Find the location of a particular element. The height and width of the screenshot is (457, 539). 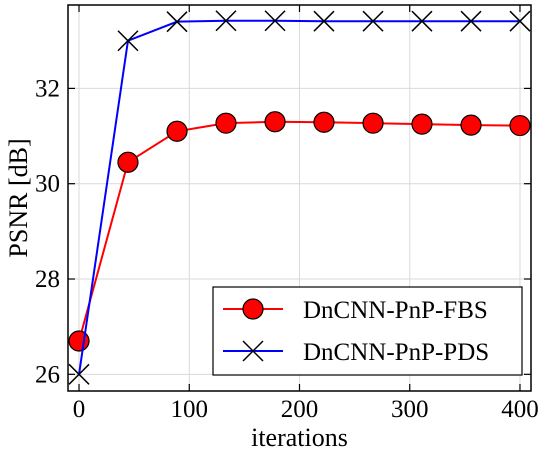

legend-item-1: DnCNN-PnP-PDS is located at coordinates (356, 352).